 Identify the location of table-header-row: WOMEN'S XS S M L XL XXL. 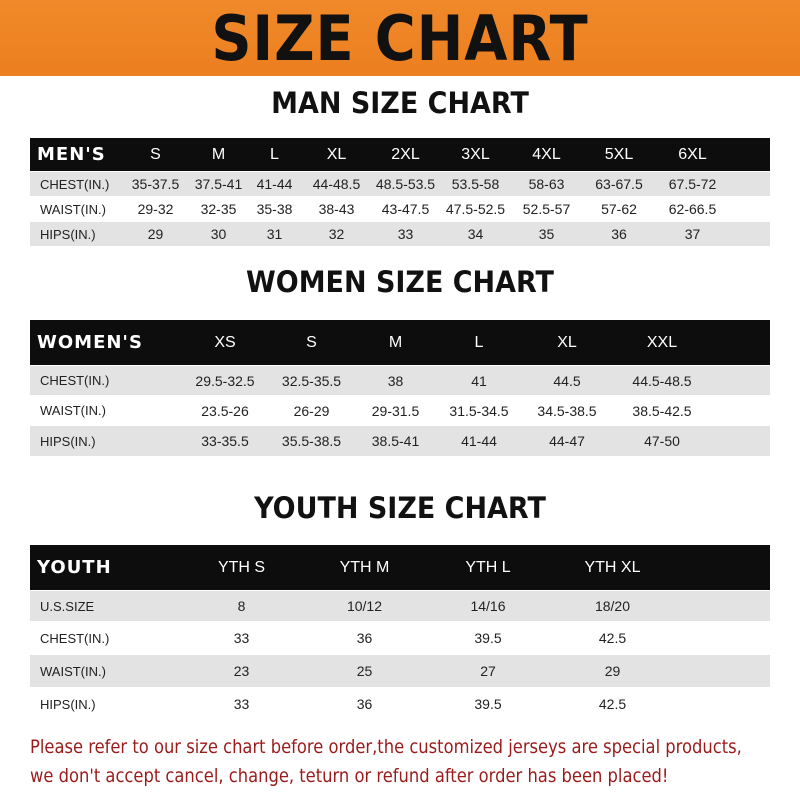
(400, 342).